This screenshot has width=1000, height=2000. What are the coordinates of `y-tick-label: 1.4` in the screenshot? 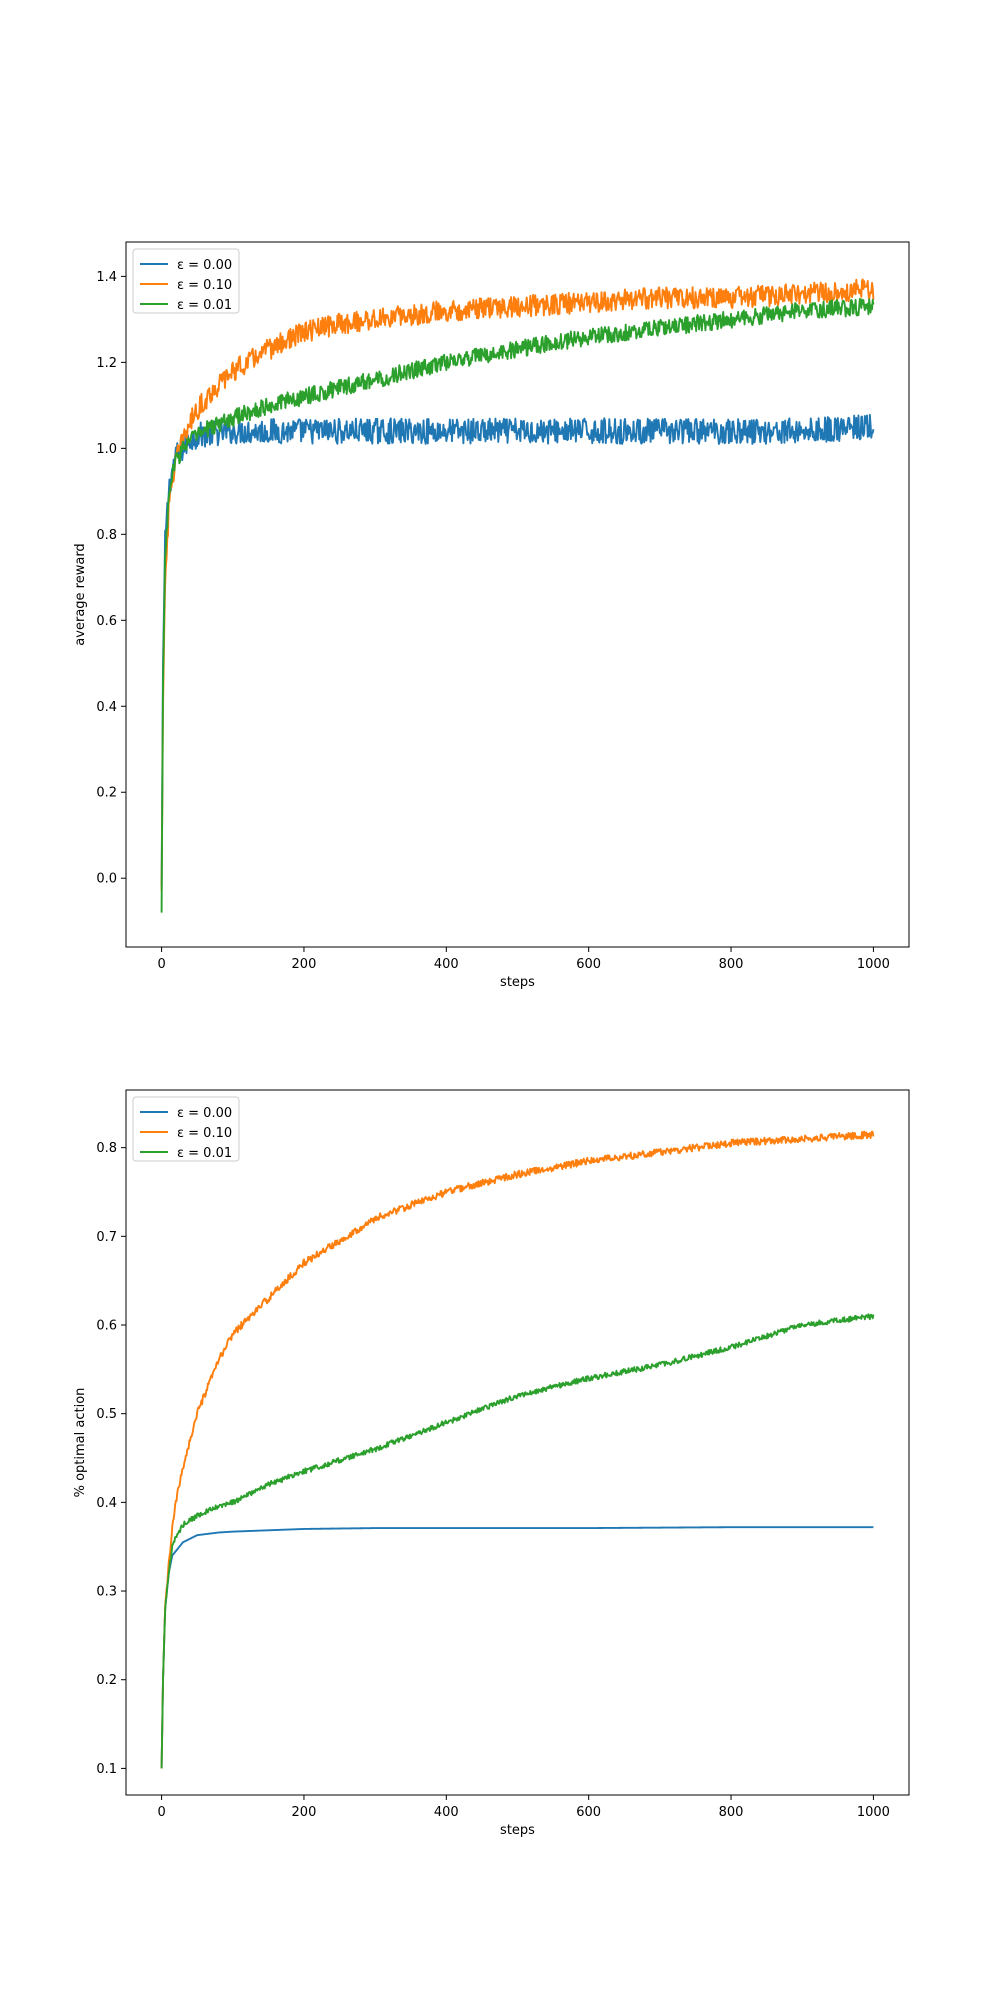 It's located at (106, 277).